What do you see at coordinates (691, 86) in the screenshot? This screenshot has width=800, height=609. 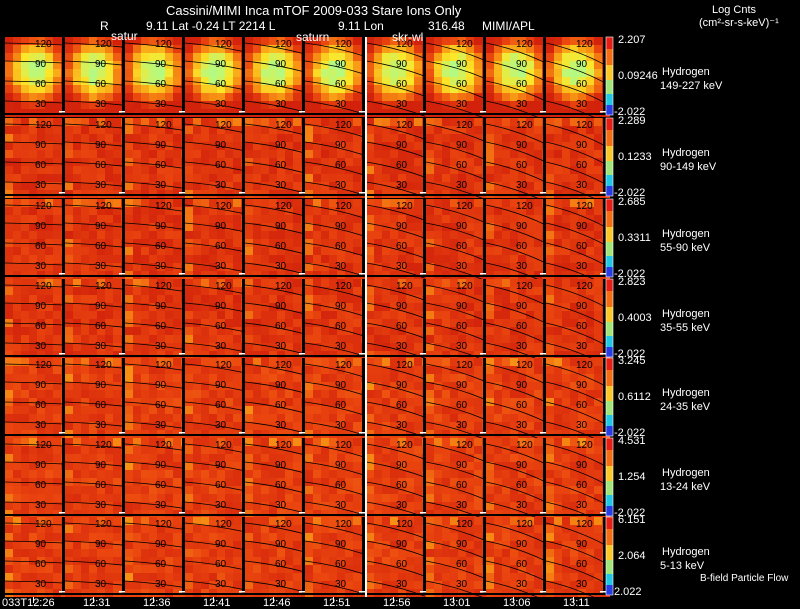 I see `energy-range-label: 149-227 keV` at bounding box center [691, 86].